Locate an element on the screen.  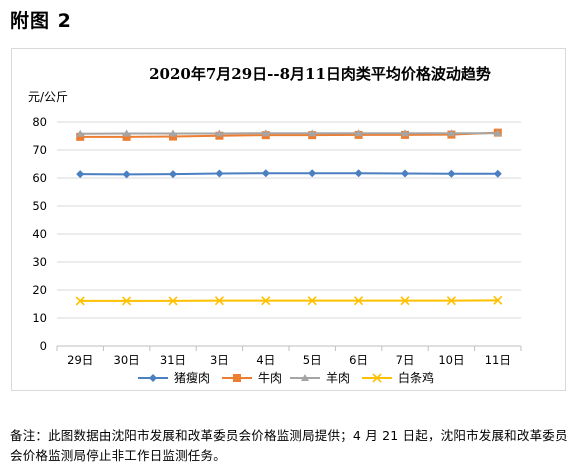
y-tick-label: 80 is located at coordinates (39, 122).